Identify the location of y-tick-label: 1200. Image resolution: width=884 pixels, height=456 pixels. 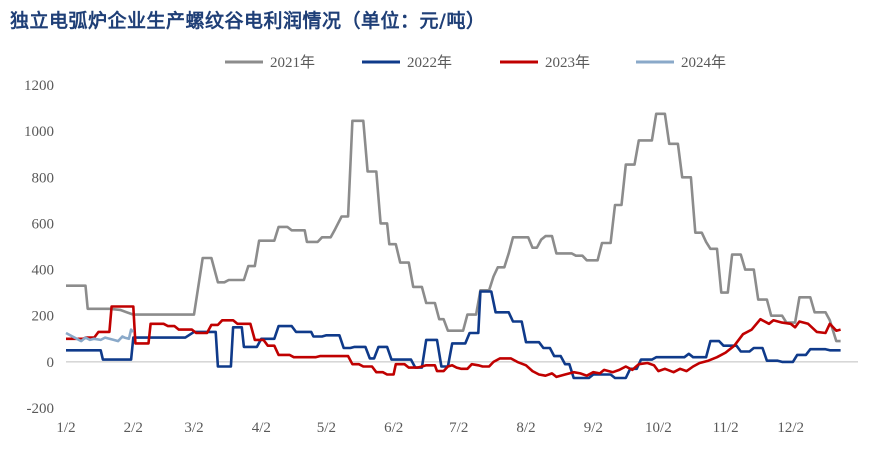
(39, 86).